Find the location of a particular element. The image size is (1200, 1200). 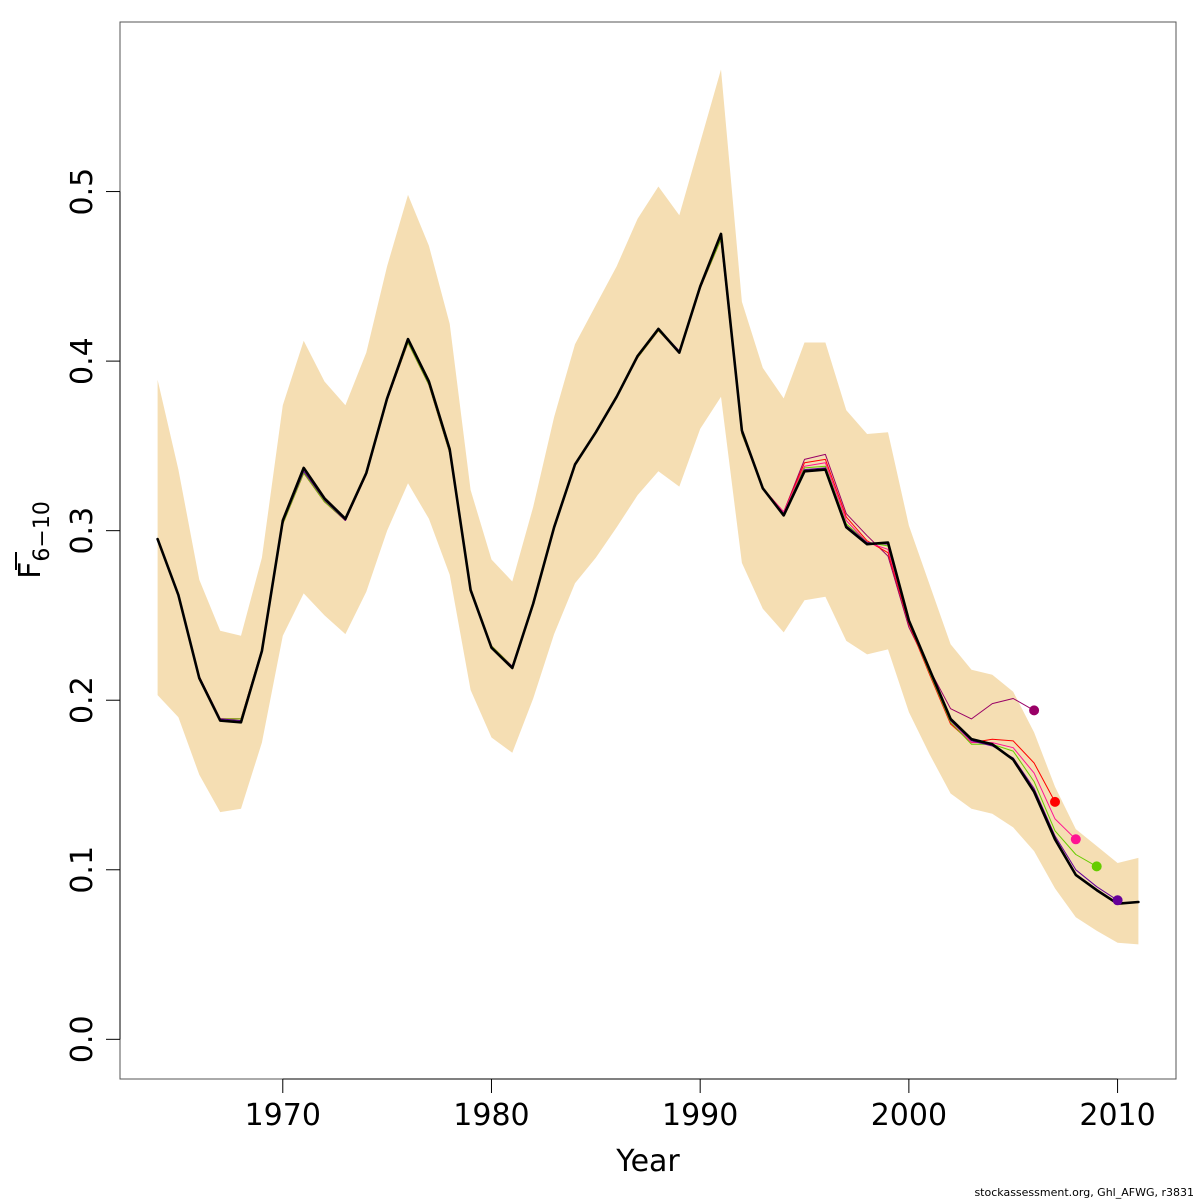

x-tick-label-1990: 1990 is located at coordinates (700, 1115).